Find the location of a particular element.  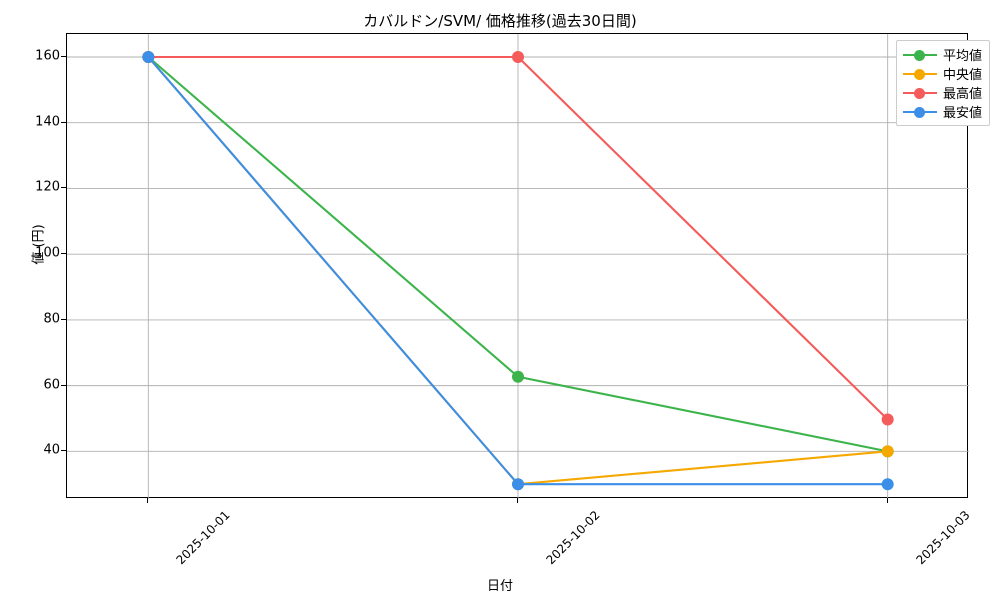

y-tick-label: 60 is located at coordinates (51, 385).